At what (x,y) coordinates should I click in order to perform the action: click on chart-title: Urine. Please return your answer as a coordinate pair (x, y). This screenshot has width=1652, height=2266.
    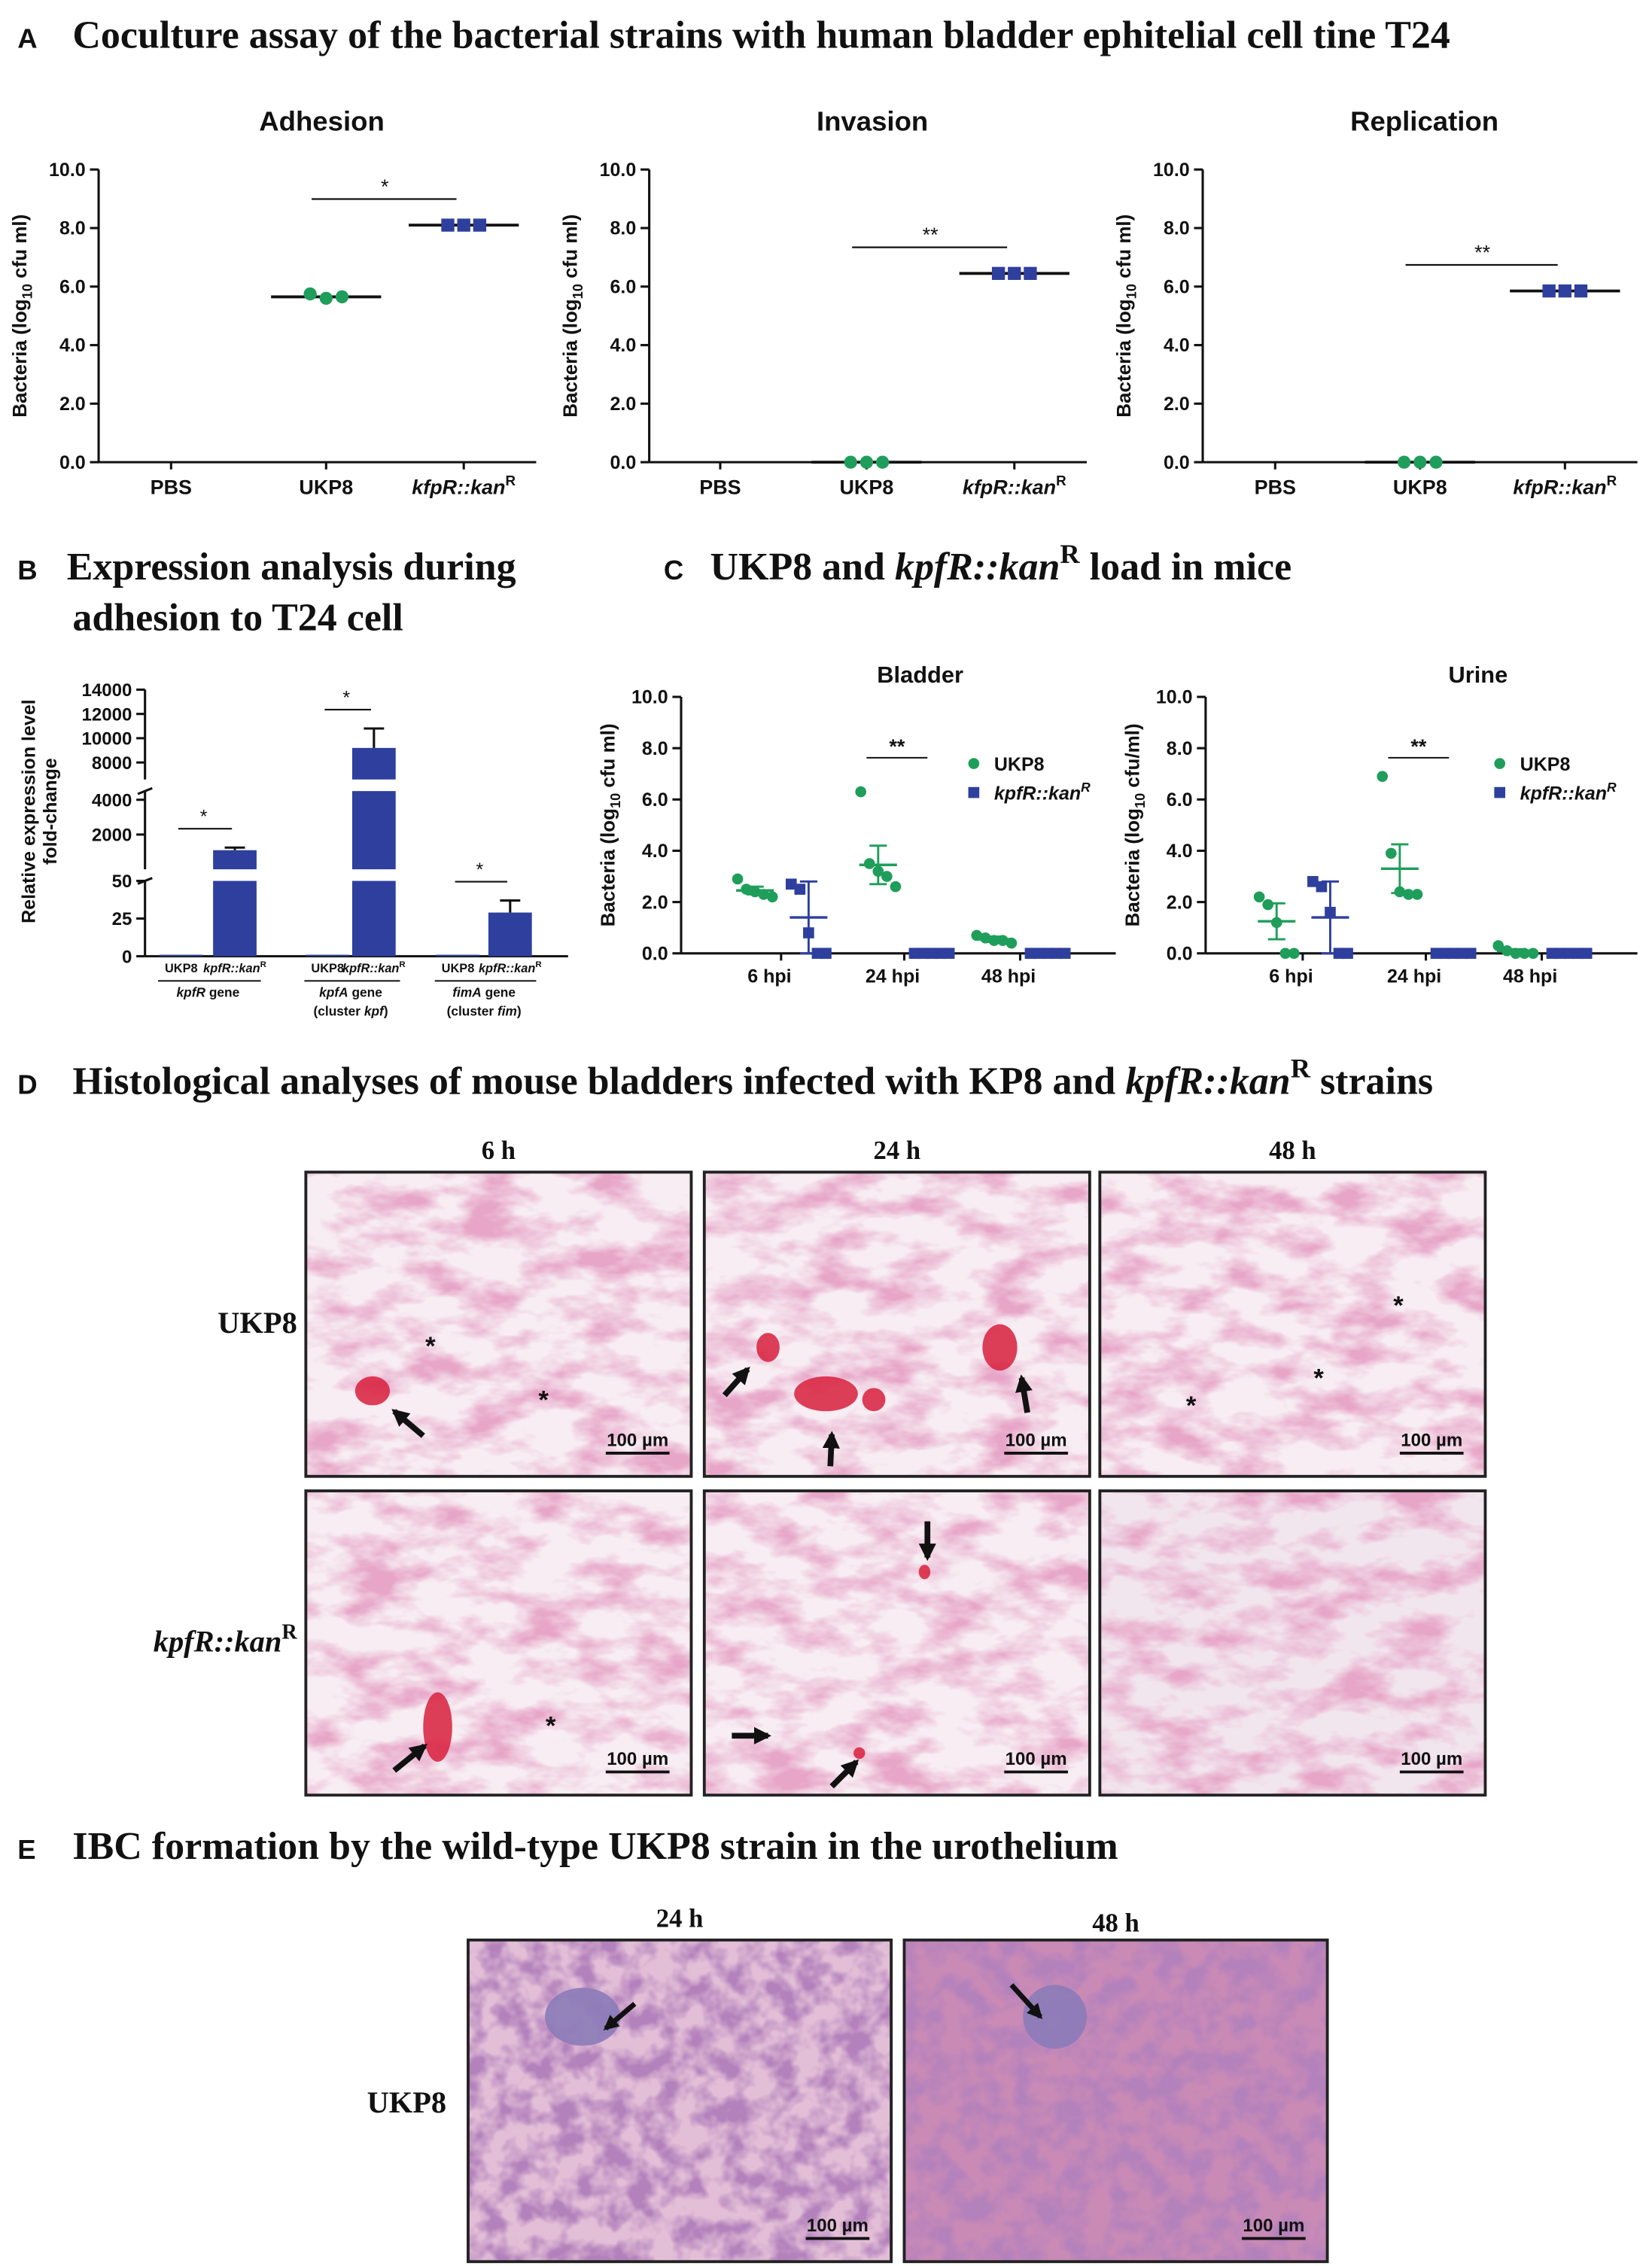
    Looking at the image, I should click on (1478, 675).